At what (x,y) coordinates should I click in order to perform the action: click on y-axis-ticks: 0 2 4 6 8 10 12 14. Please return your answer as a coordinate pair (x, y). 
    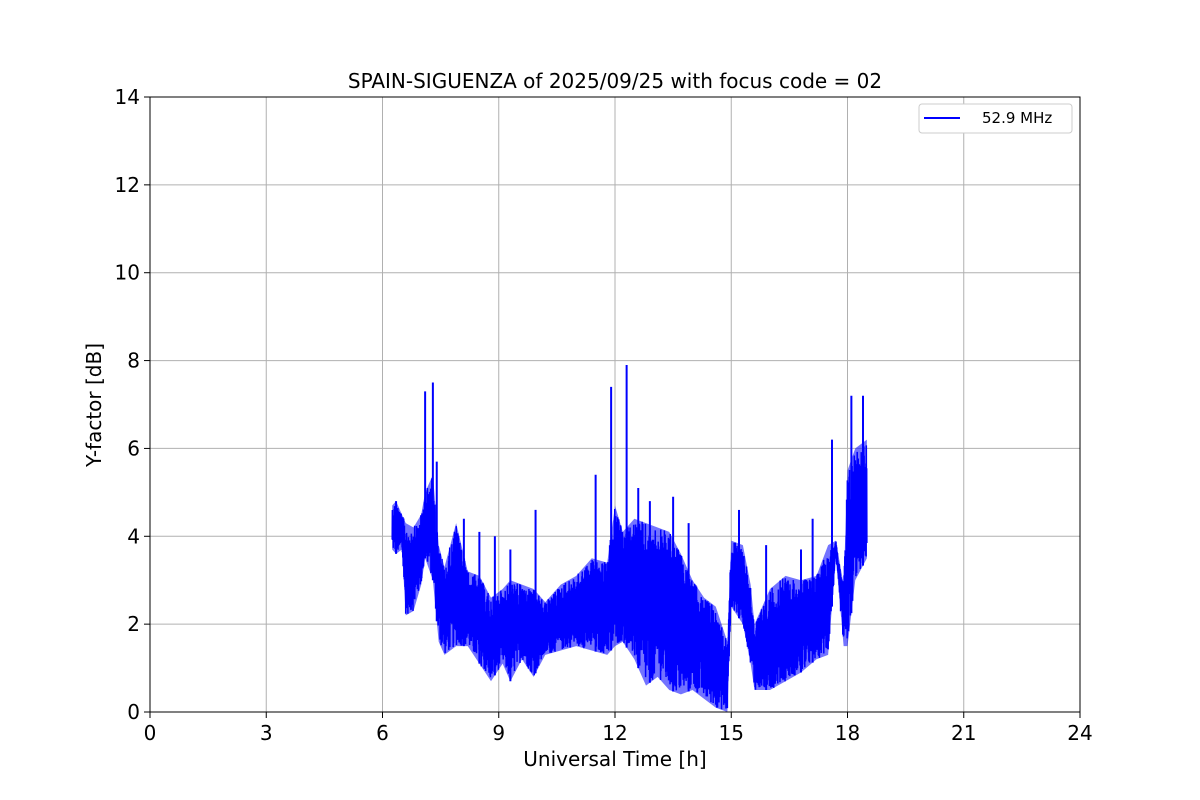
    Looking at the image, I should click on (132, 404).